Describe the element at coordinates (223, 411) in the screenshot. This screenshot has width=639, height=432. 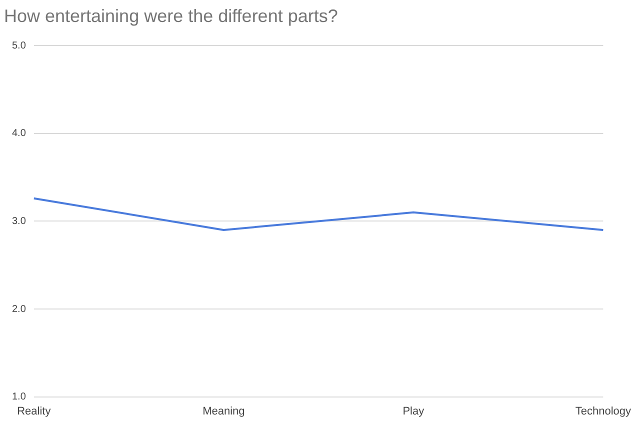
I see `x-tick-label: Meaning` at that location.